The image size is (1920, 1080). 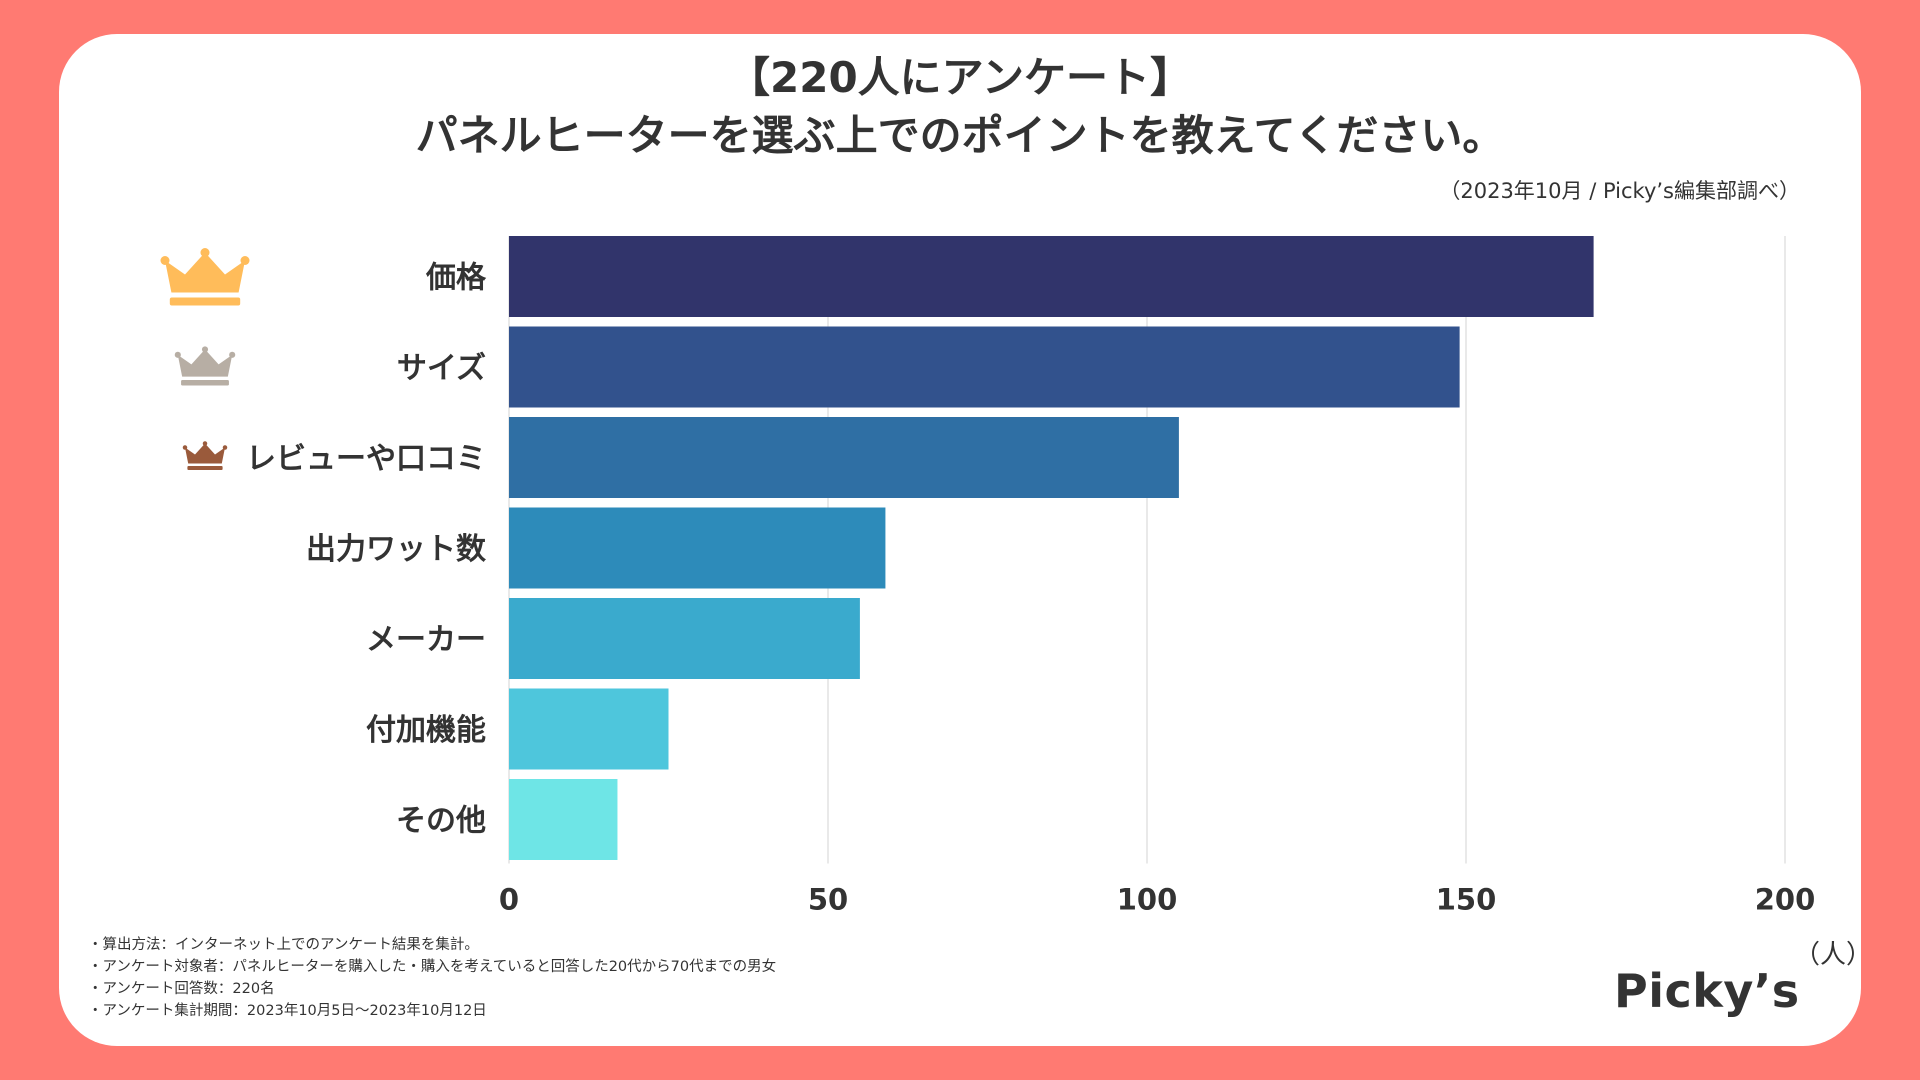 I want to click on x-tick-label: 150, so click(x=1466, y=900).